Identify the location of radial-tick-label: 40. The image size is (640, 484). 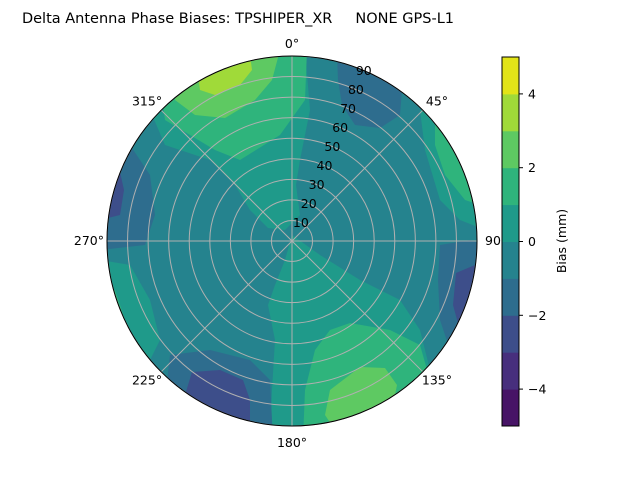
(325, 165).